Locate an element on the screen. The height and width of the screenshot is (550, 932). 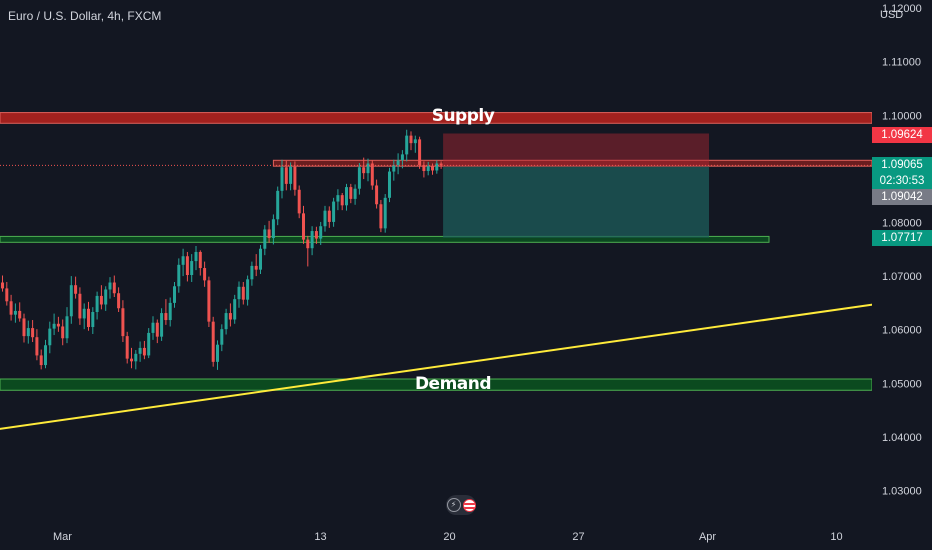
stop-loss-zone is located at coordinates (576, 150).